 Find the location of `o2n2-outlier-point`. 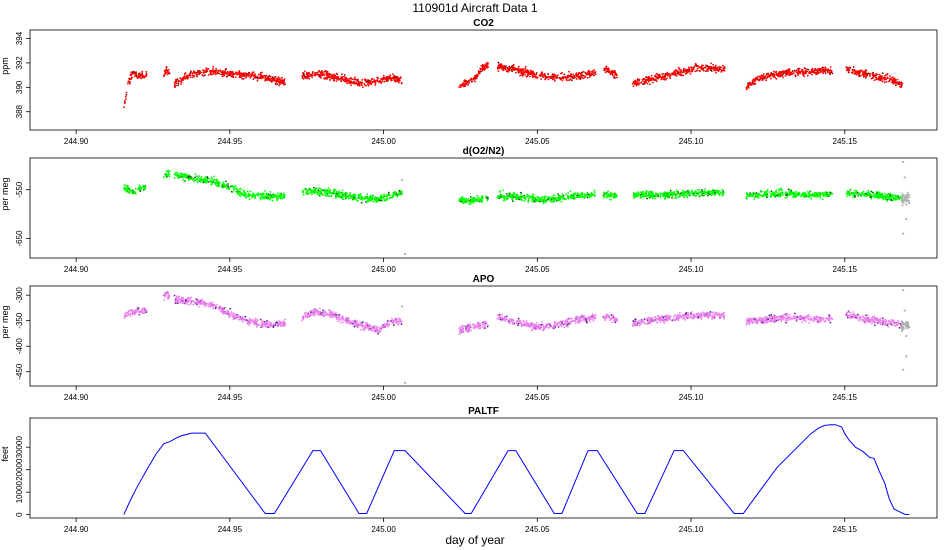

o2n2-outlier-point is located at coordinates (903, 201).